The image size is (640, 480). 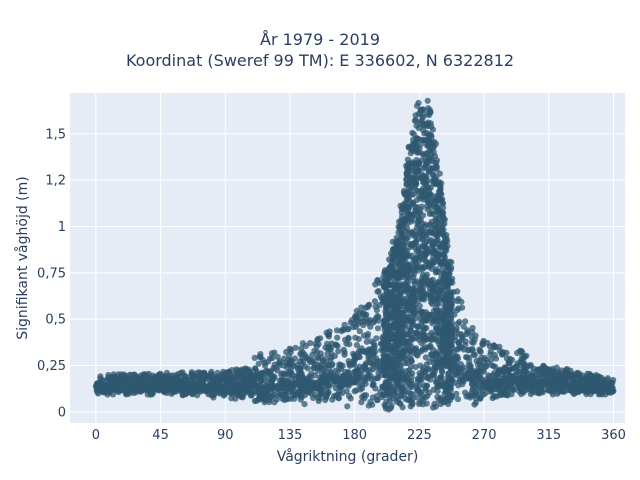 I want to click on y-tick-label: 0,75, so click(x=51, y=273).